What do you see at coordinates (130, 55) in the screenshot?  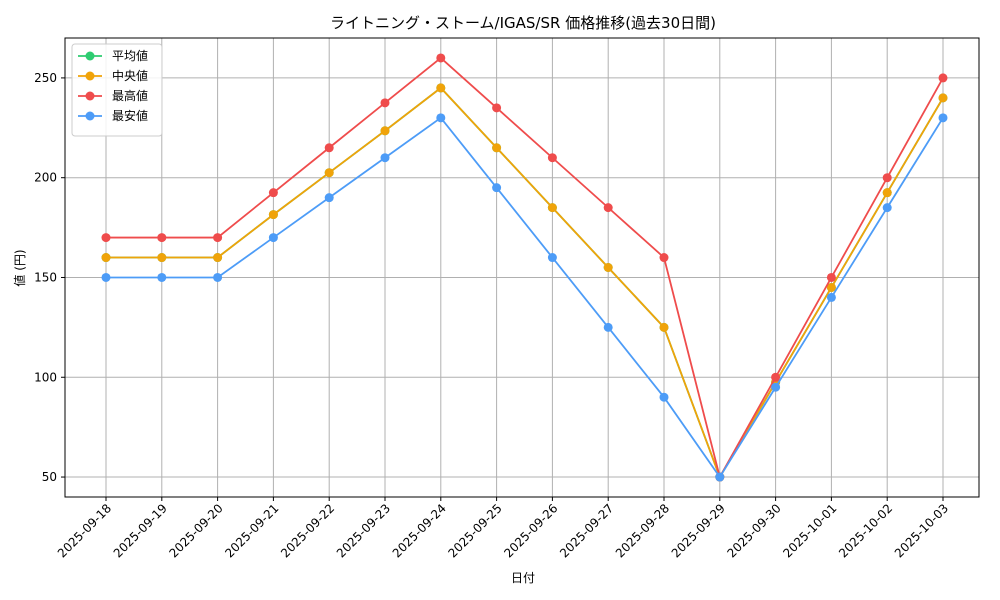 I see `legend-label: 平均値` at bounding box center [130, 55].